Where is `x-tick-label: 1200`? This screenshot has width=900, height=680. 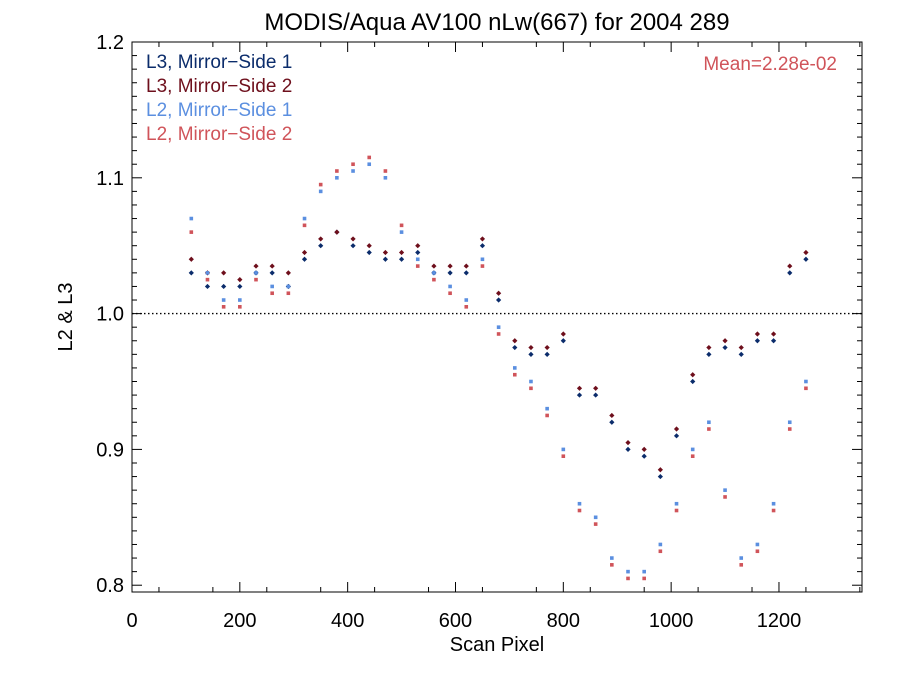 x-tick-label: 1200 is located at coordinates (779, 621).